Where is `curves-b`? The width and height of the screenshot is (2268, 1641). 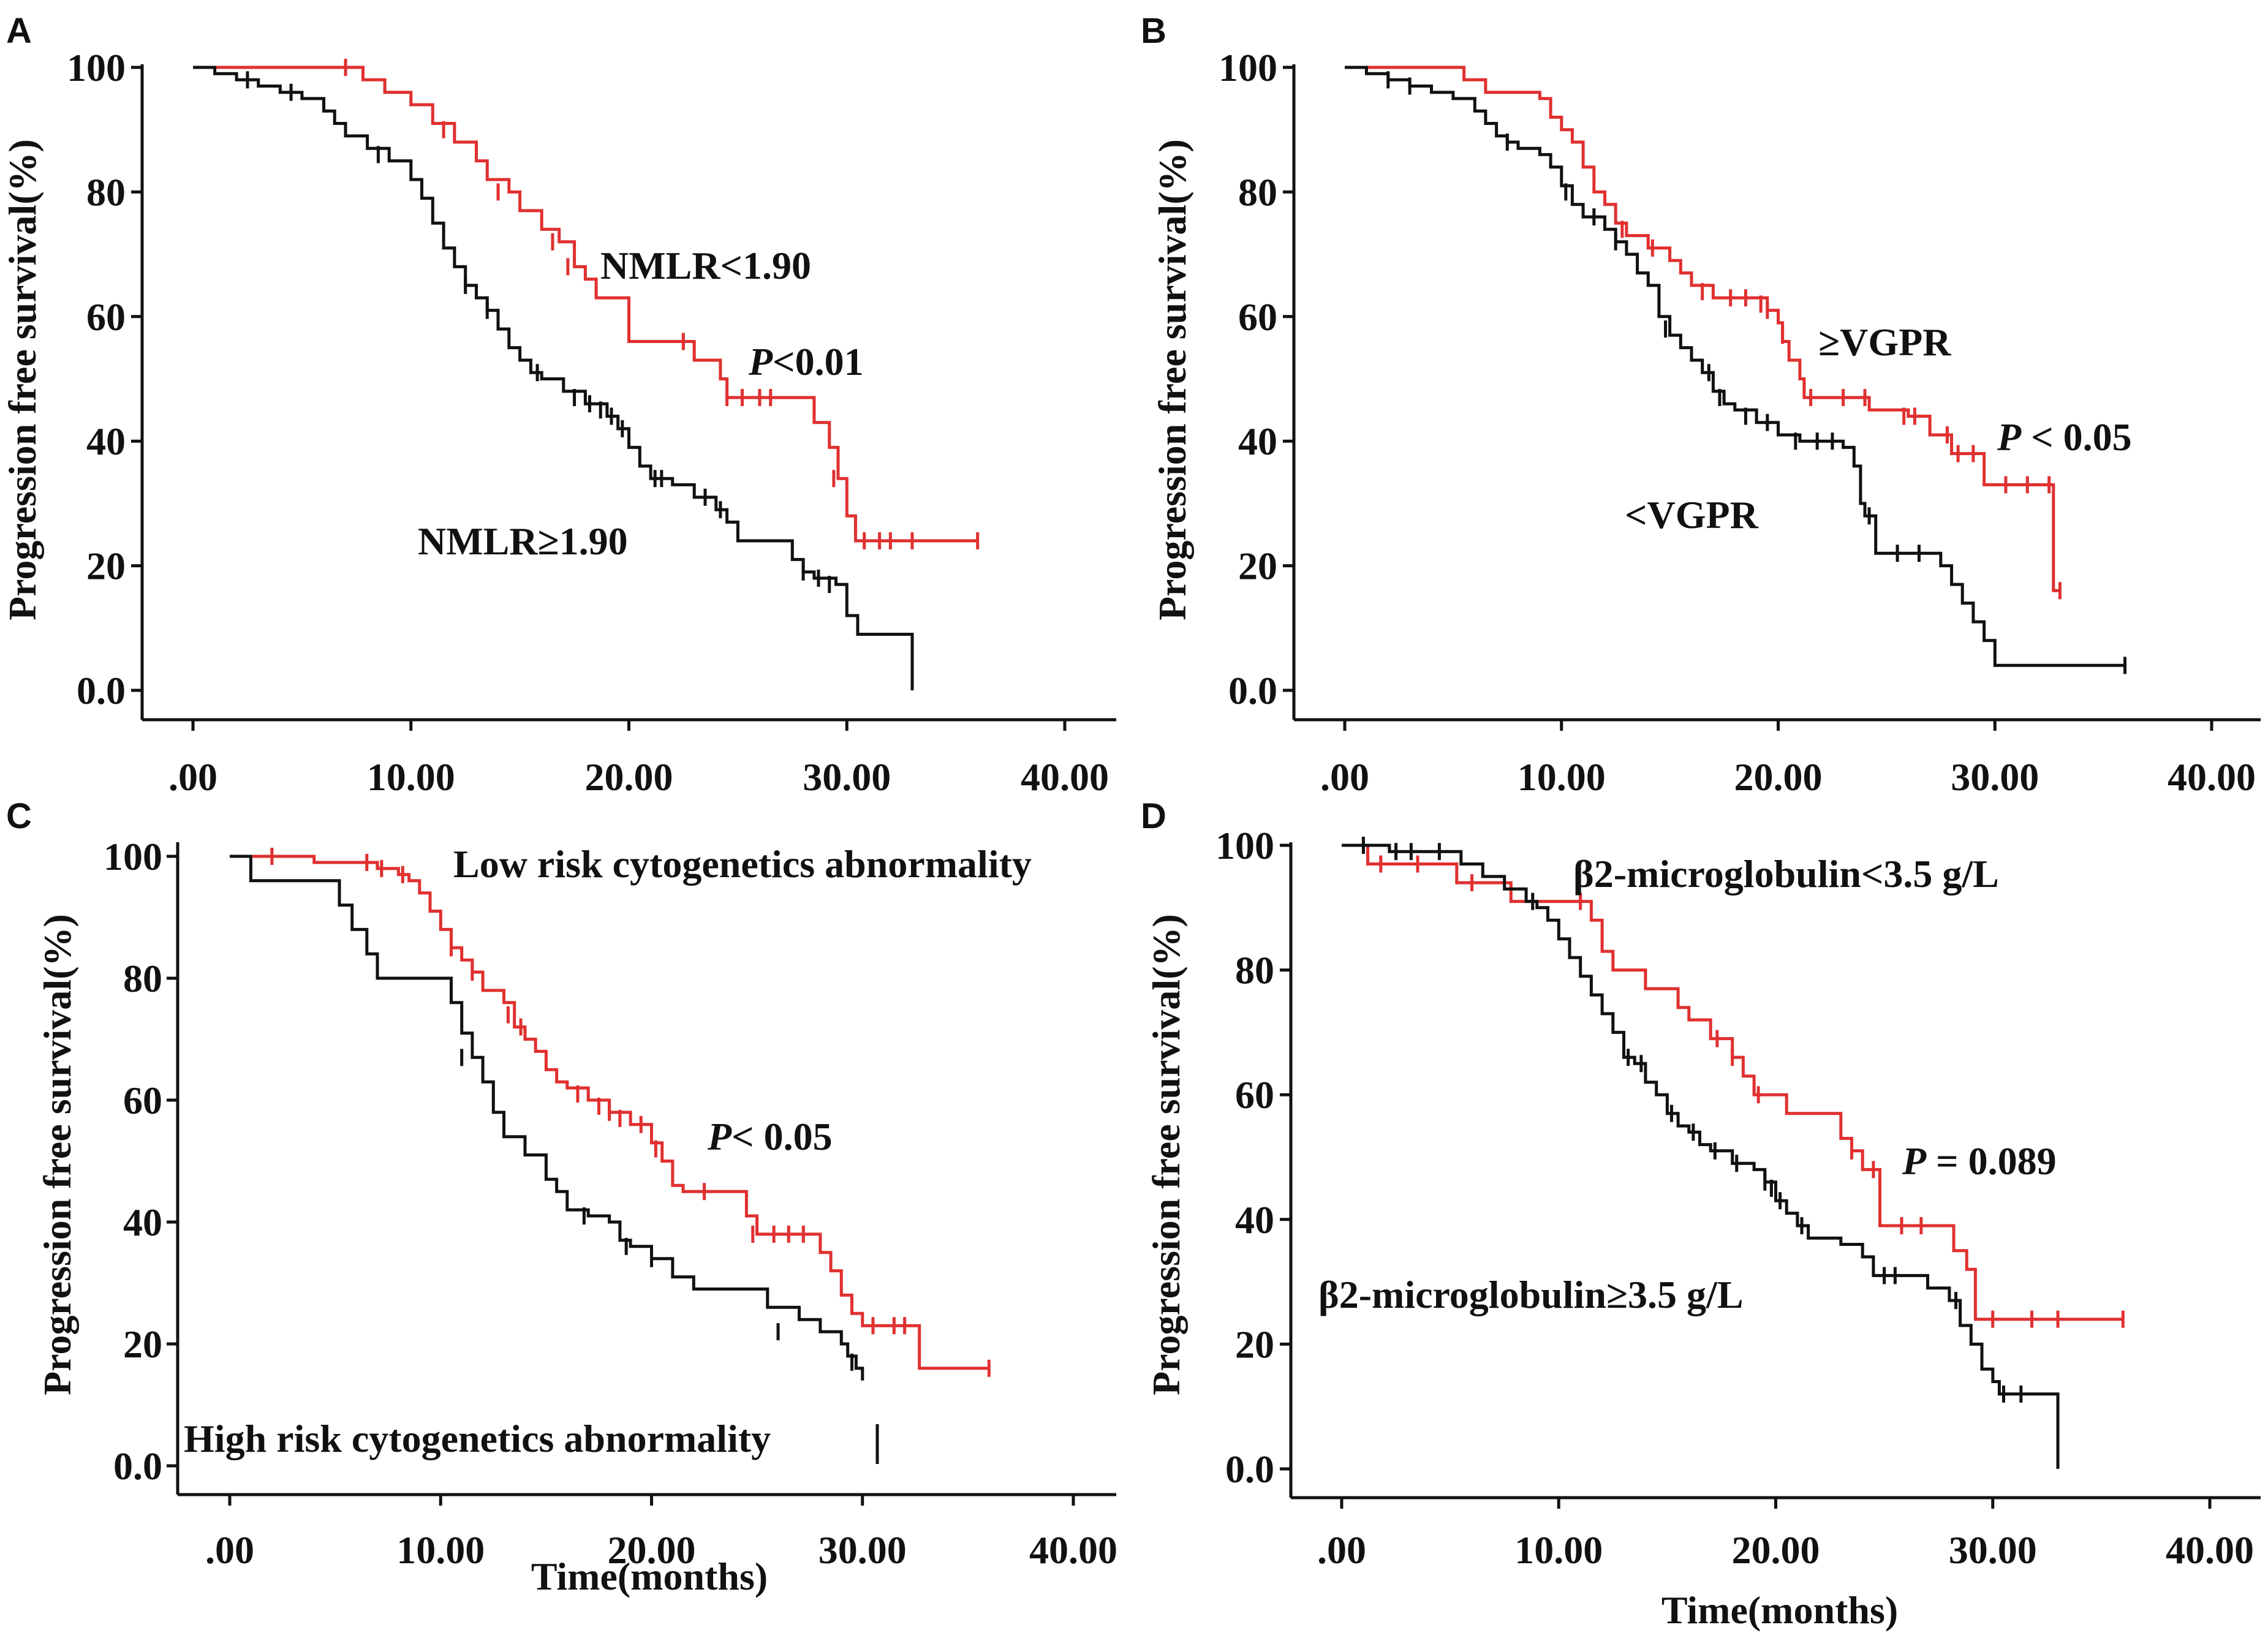 curves-b is located at coordinates (1736, 370).